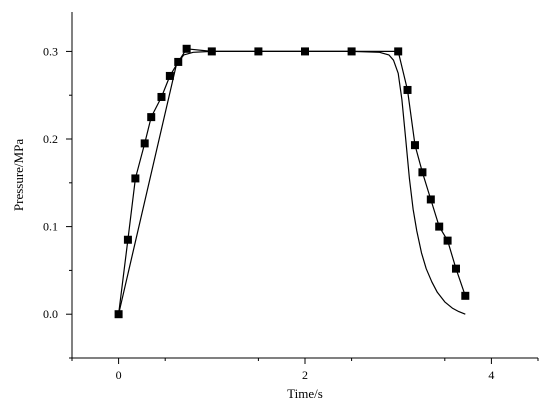 The width and height of the screenshot is (550, 414). I want to click on y-tick-label: 0.1, so click(50, 227).